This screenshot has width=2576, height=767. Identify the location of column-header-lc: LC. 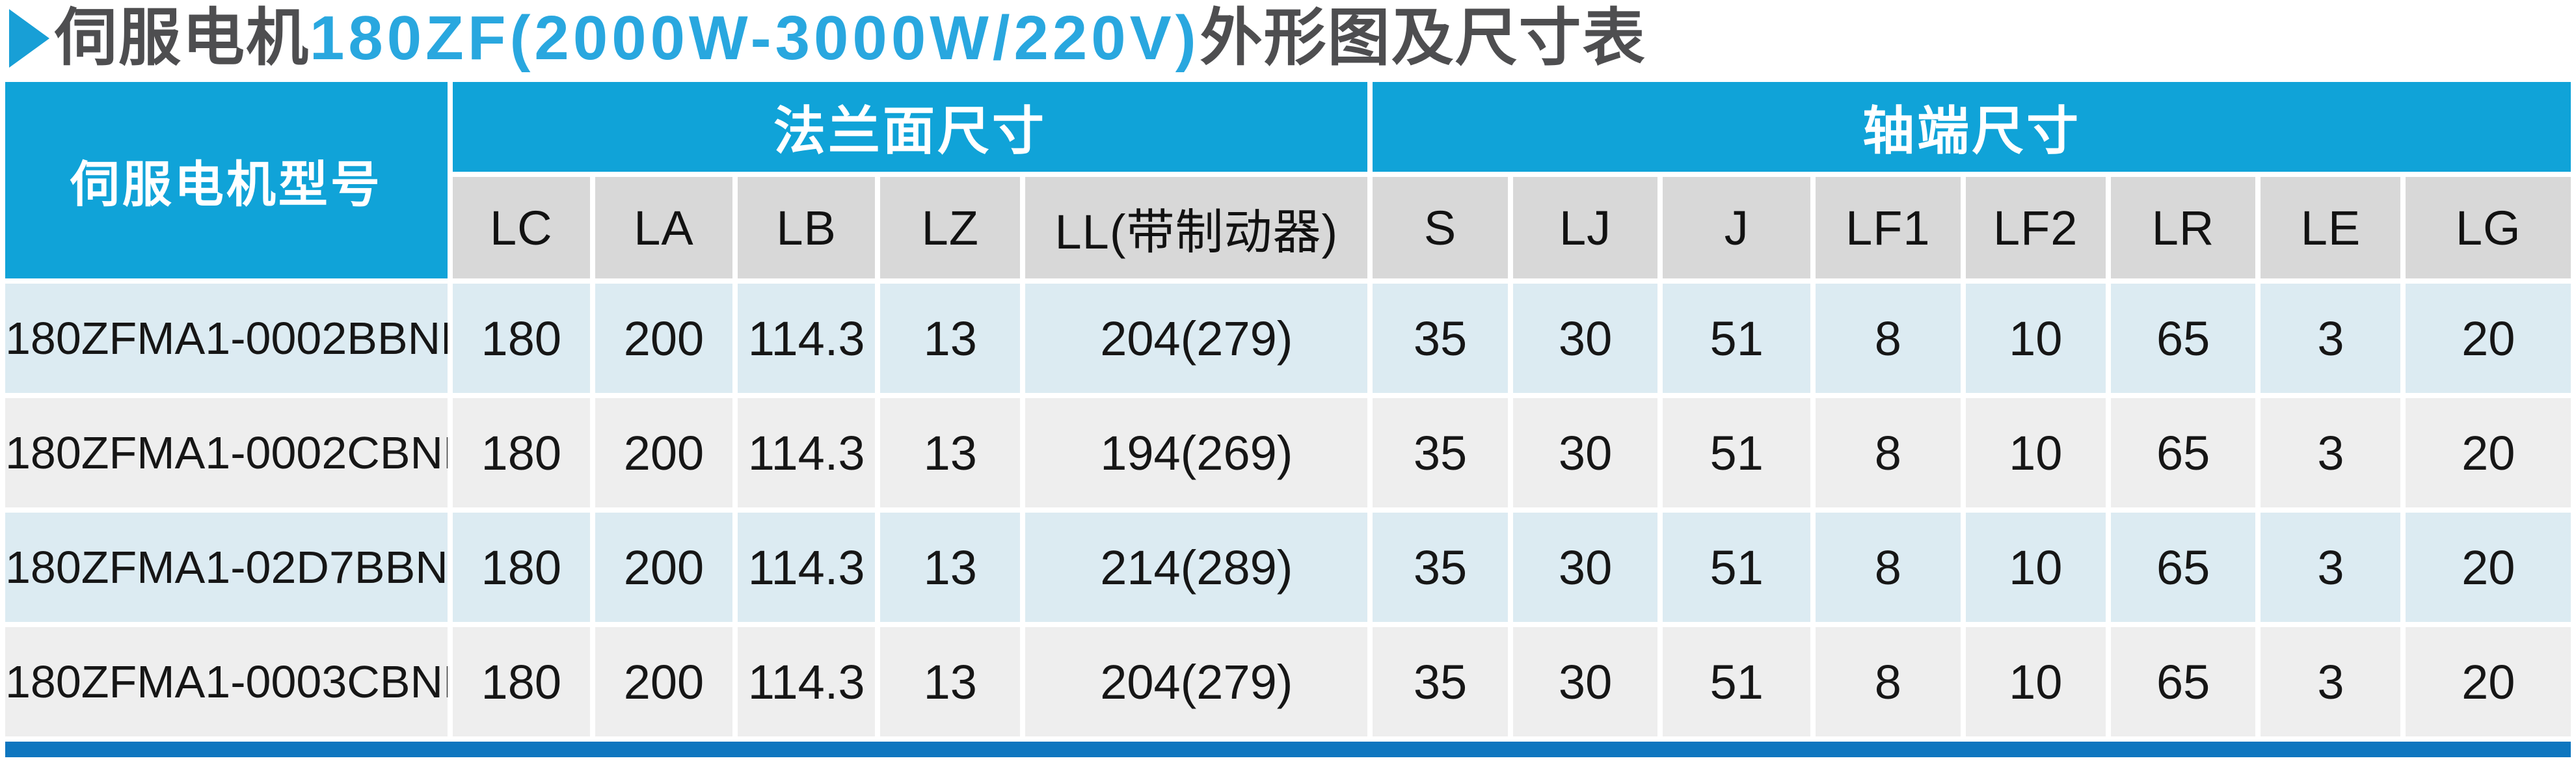
(521, 227).